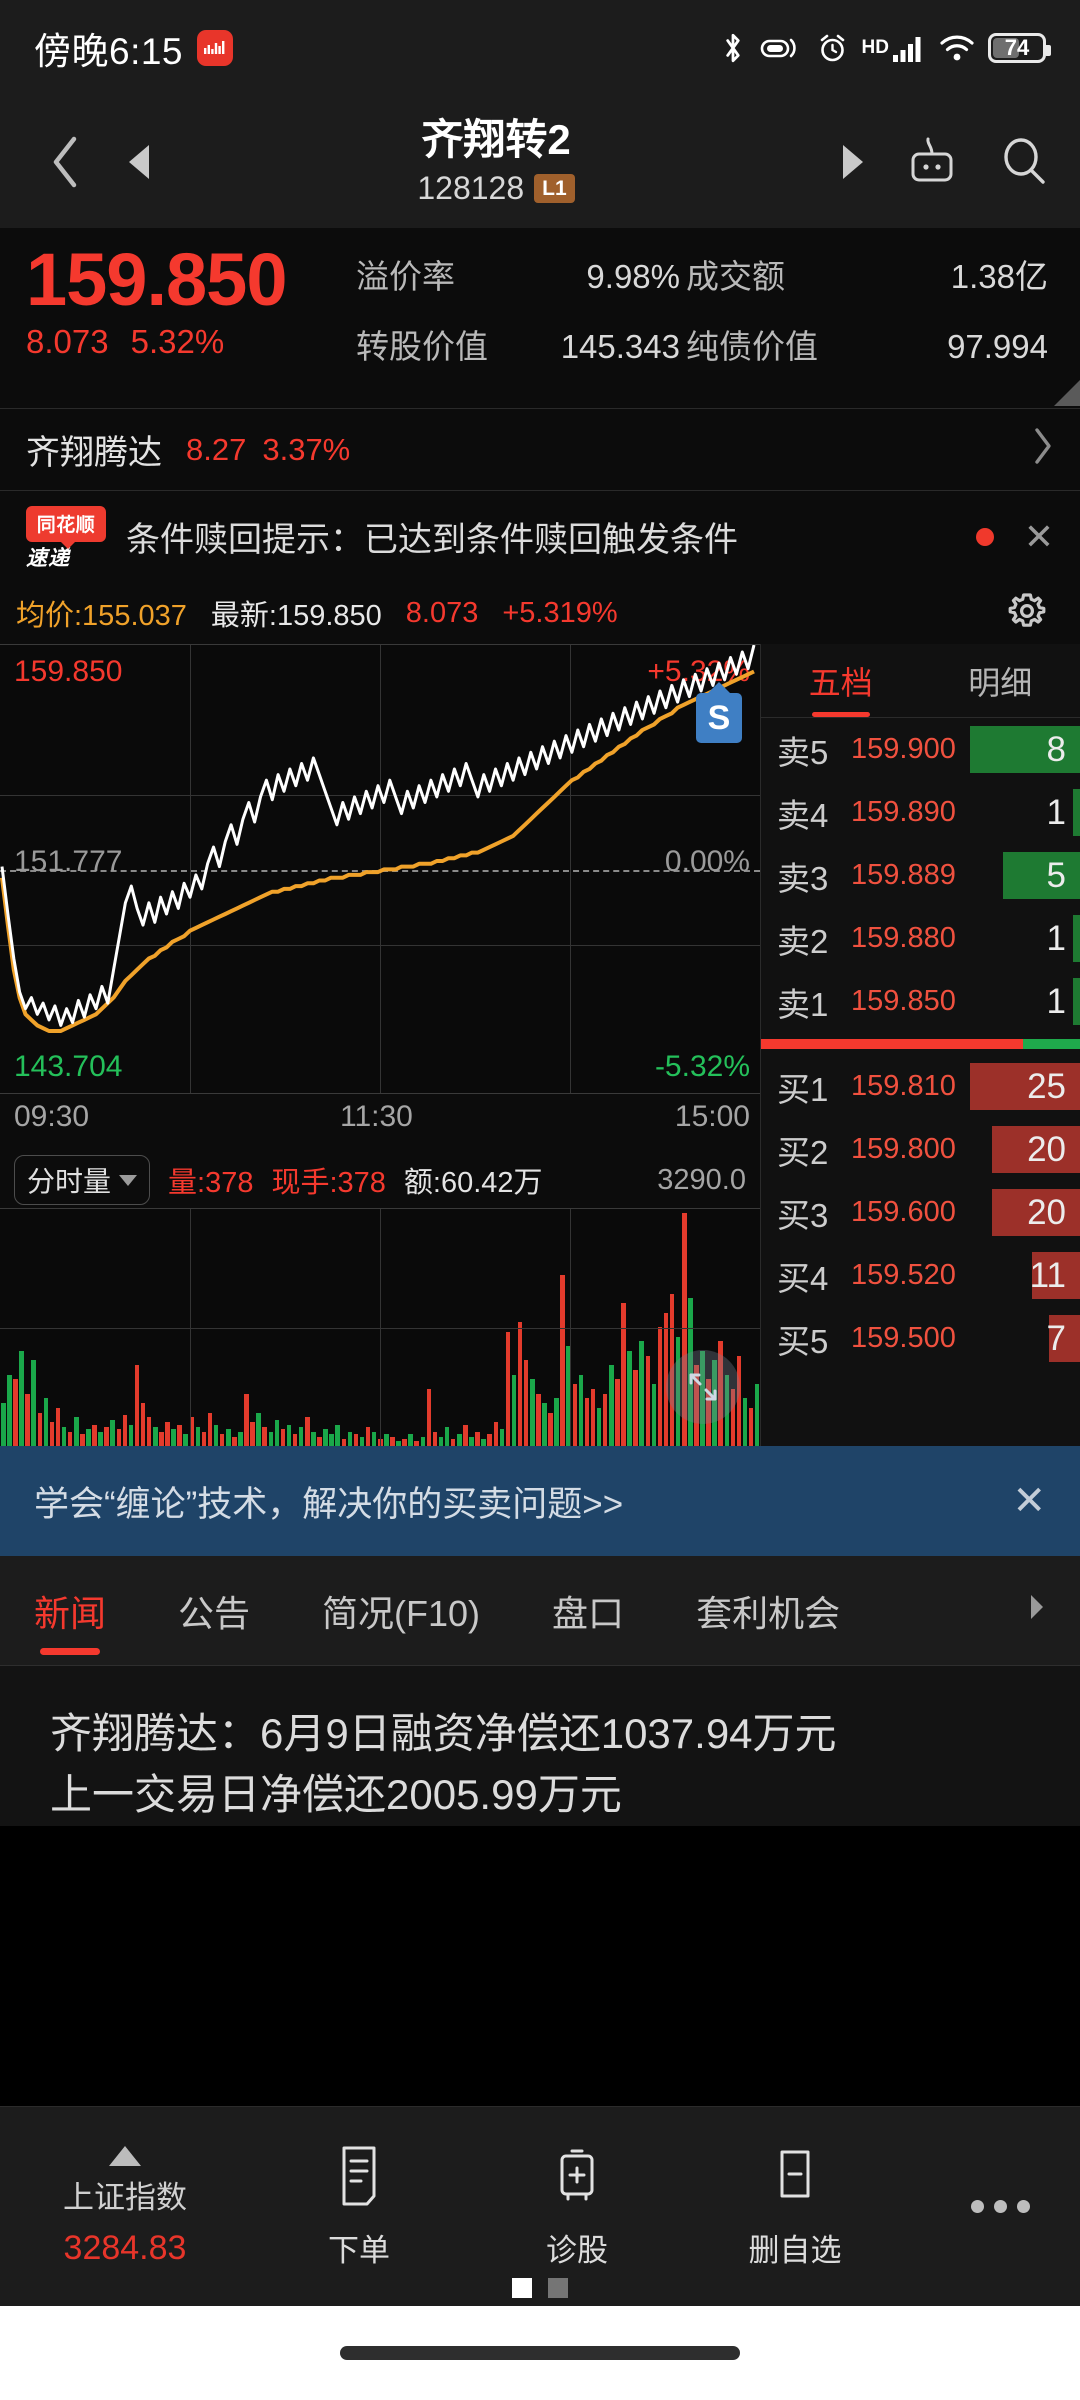 The width and height of the screenshot is (1080, 2400). Describe the element at coordinates (540, 536) in the screenshot. I see `alert-banner: 同花顺 速递 条件赎回提示：已达到条件赎回触发条件 ✕` at that location.